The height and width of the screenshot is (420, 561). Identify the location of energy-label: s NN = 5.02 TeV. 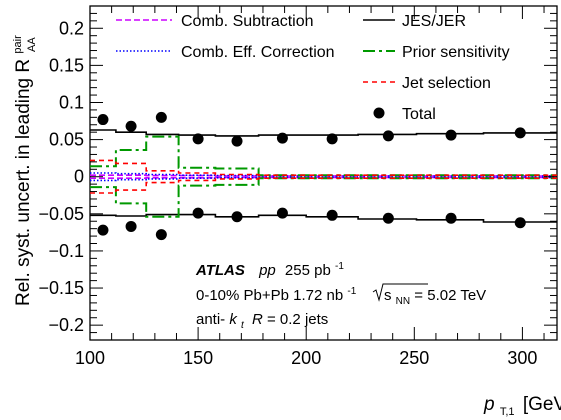
(435, 297).